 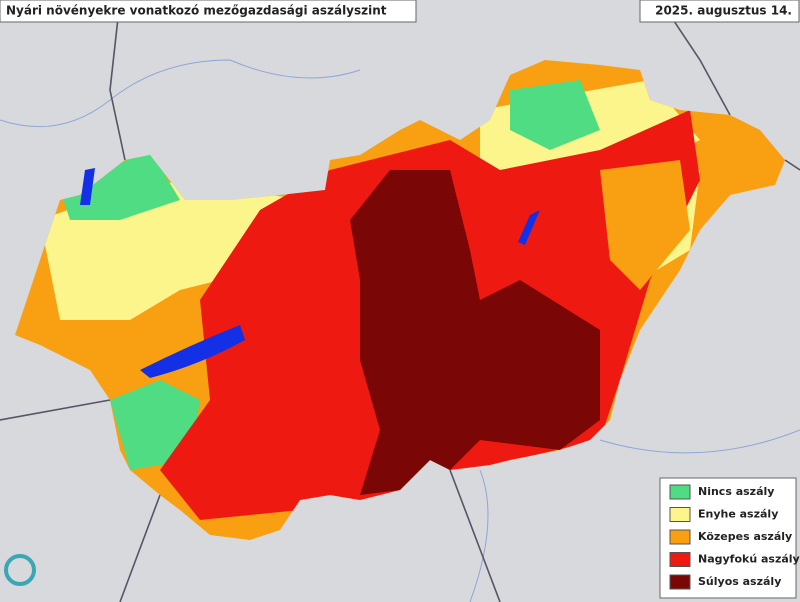 What do you see at coordinates (723, 11) in the screenshot?
I see `map-date: 2025. augusztus 14.` at bounding box center [723, 11].